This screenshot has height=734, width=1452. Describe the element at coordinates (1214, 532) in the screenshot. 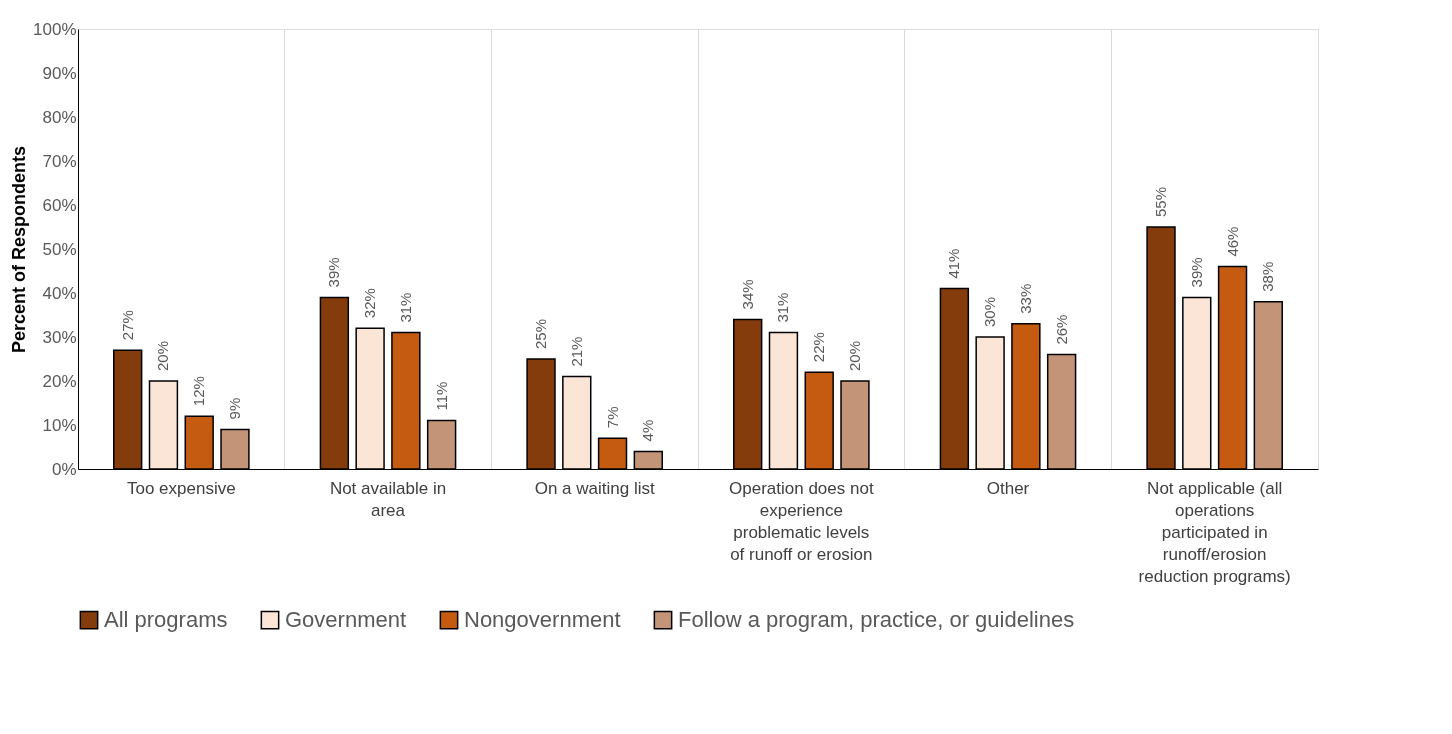

I see `x-tick-label: Not applicable (all operations participated in runoff/erosion reduction programs)` at that location.